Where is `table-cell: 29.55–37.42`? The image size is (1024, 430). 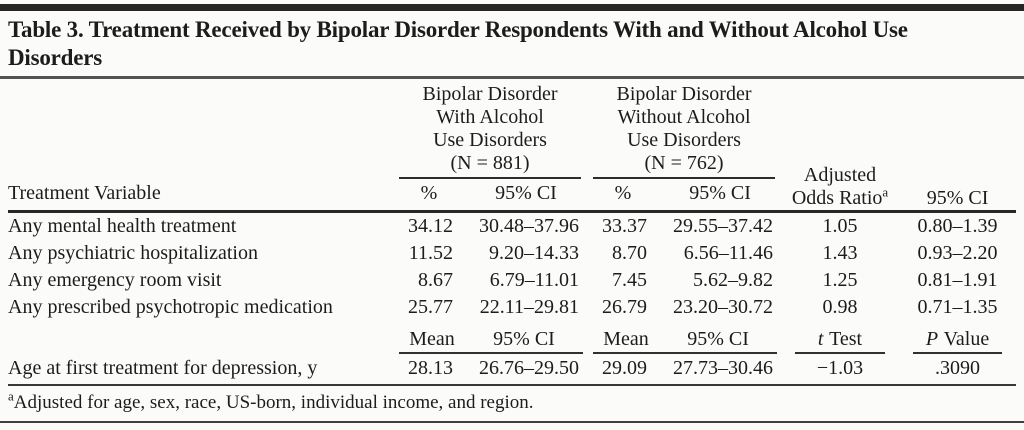 table-cell: 29.55–37.42 is located at coordinates (723, 226).